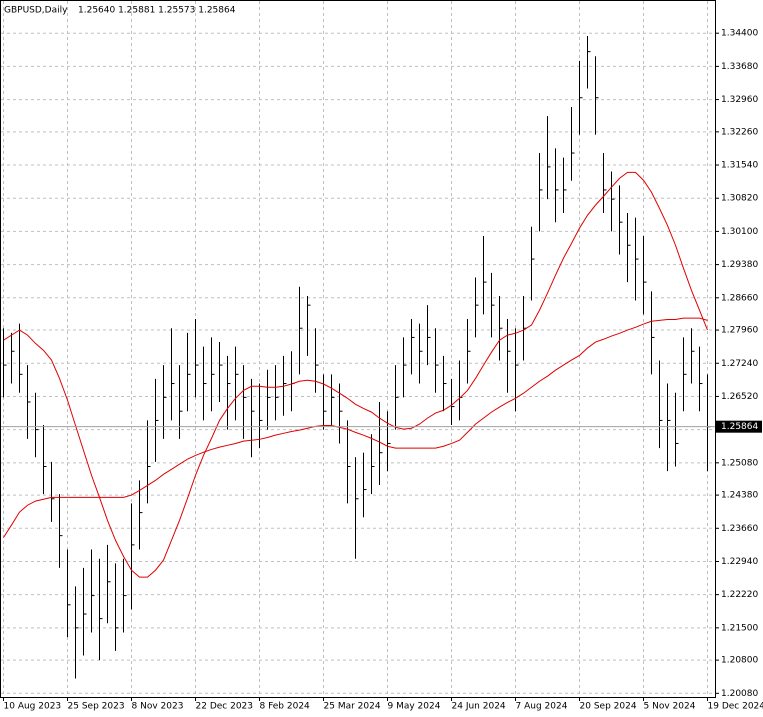 This screenshot has height=717, width=763. What do you see at coordinates (739, 397) in the screenshot?
I see `y-tick-label: 1.26520` at bounding box center [739, 397].